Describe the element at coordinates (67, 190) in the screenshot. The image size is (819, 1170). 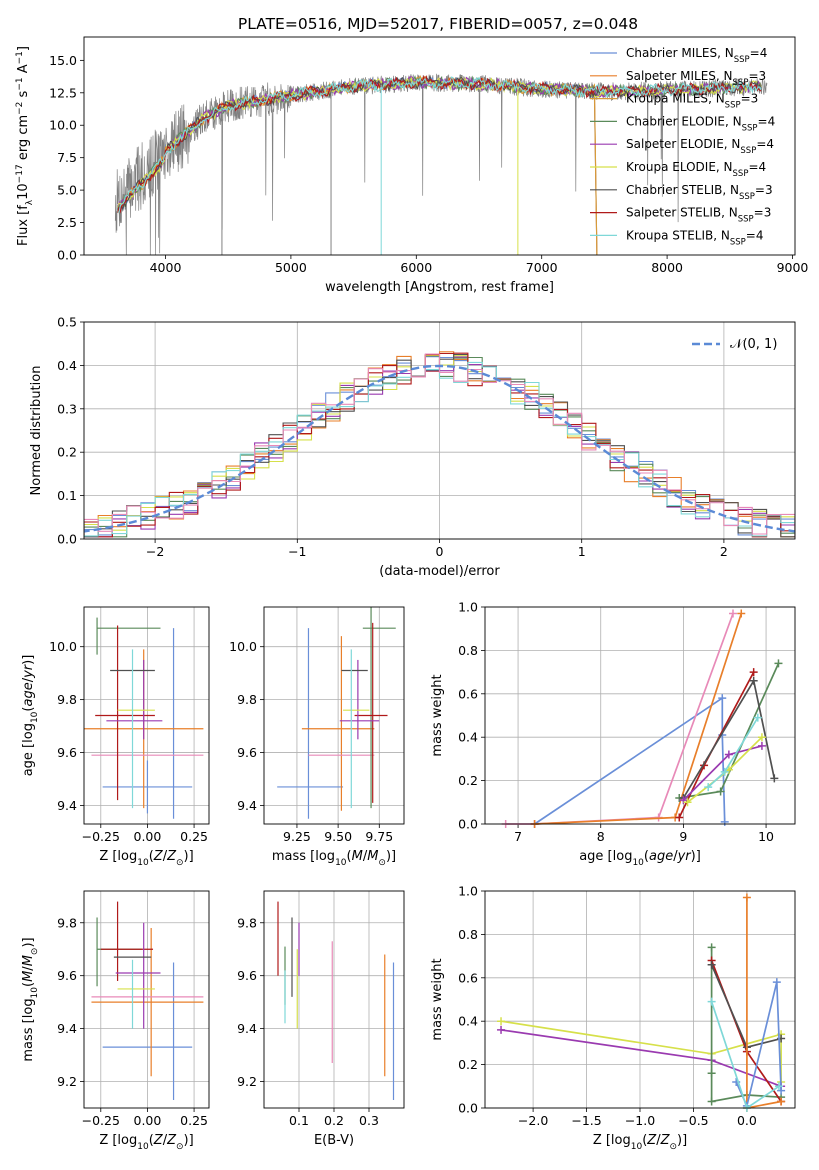
I see `y-tick-label: 5.0` at that location.